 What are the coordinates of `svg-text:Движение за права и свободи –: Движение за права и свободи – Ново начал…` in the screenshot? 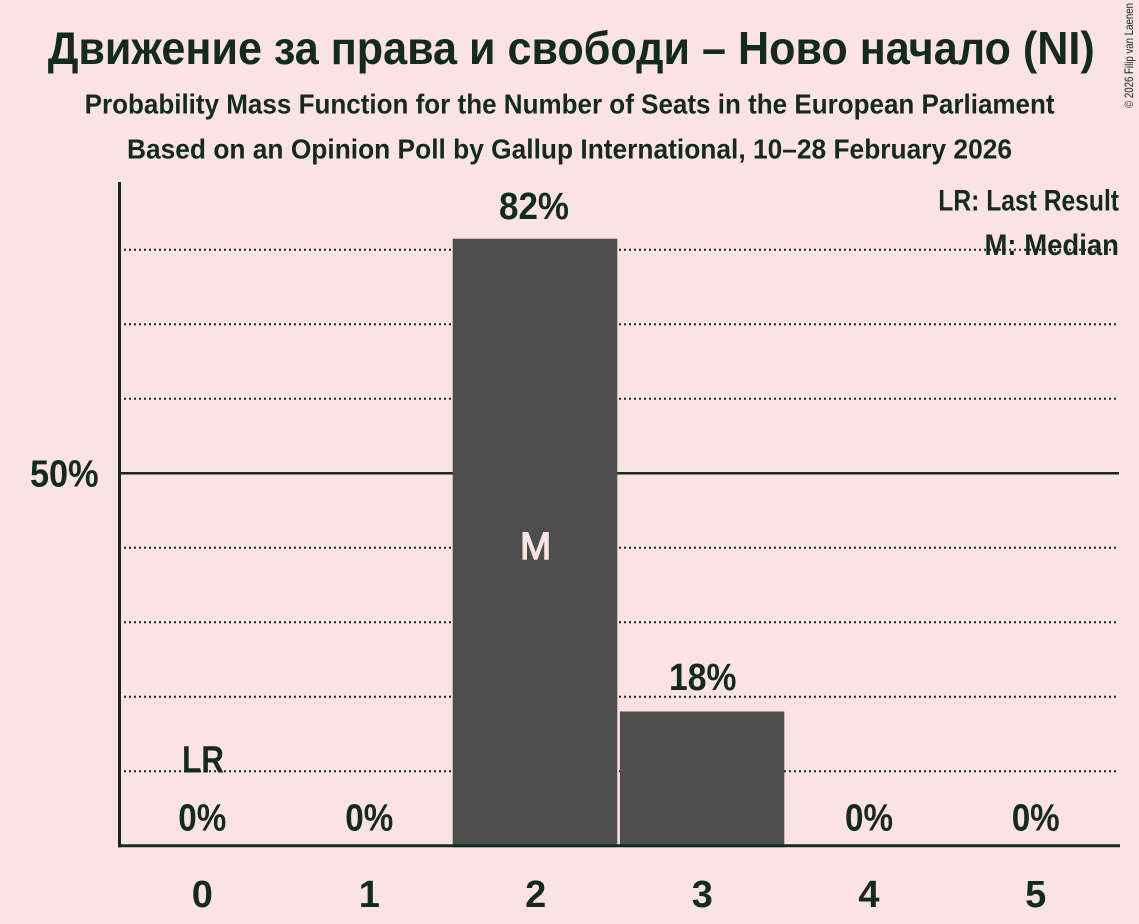 It's located at (571, 48).